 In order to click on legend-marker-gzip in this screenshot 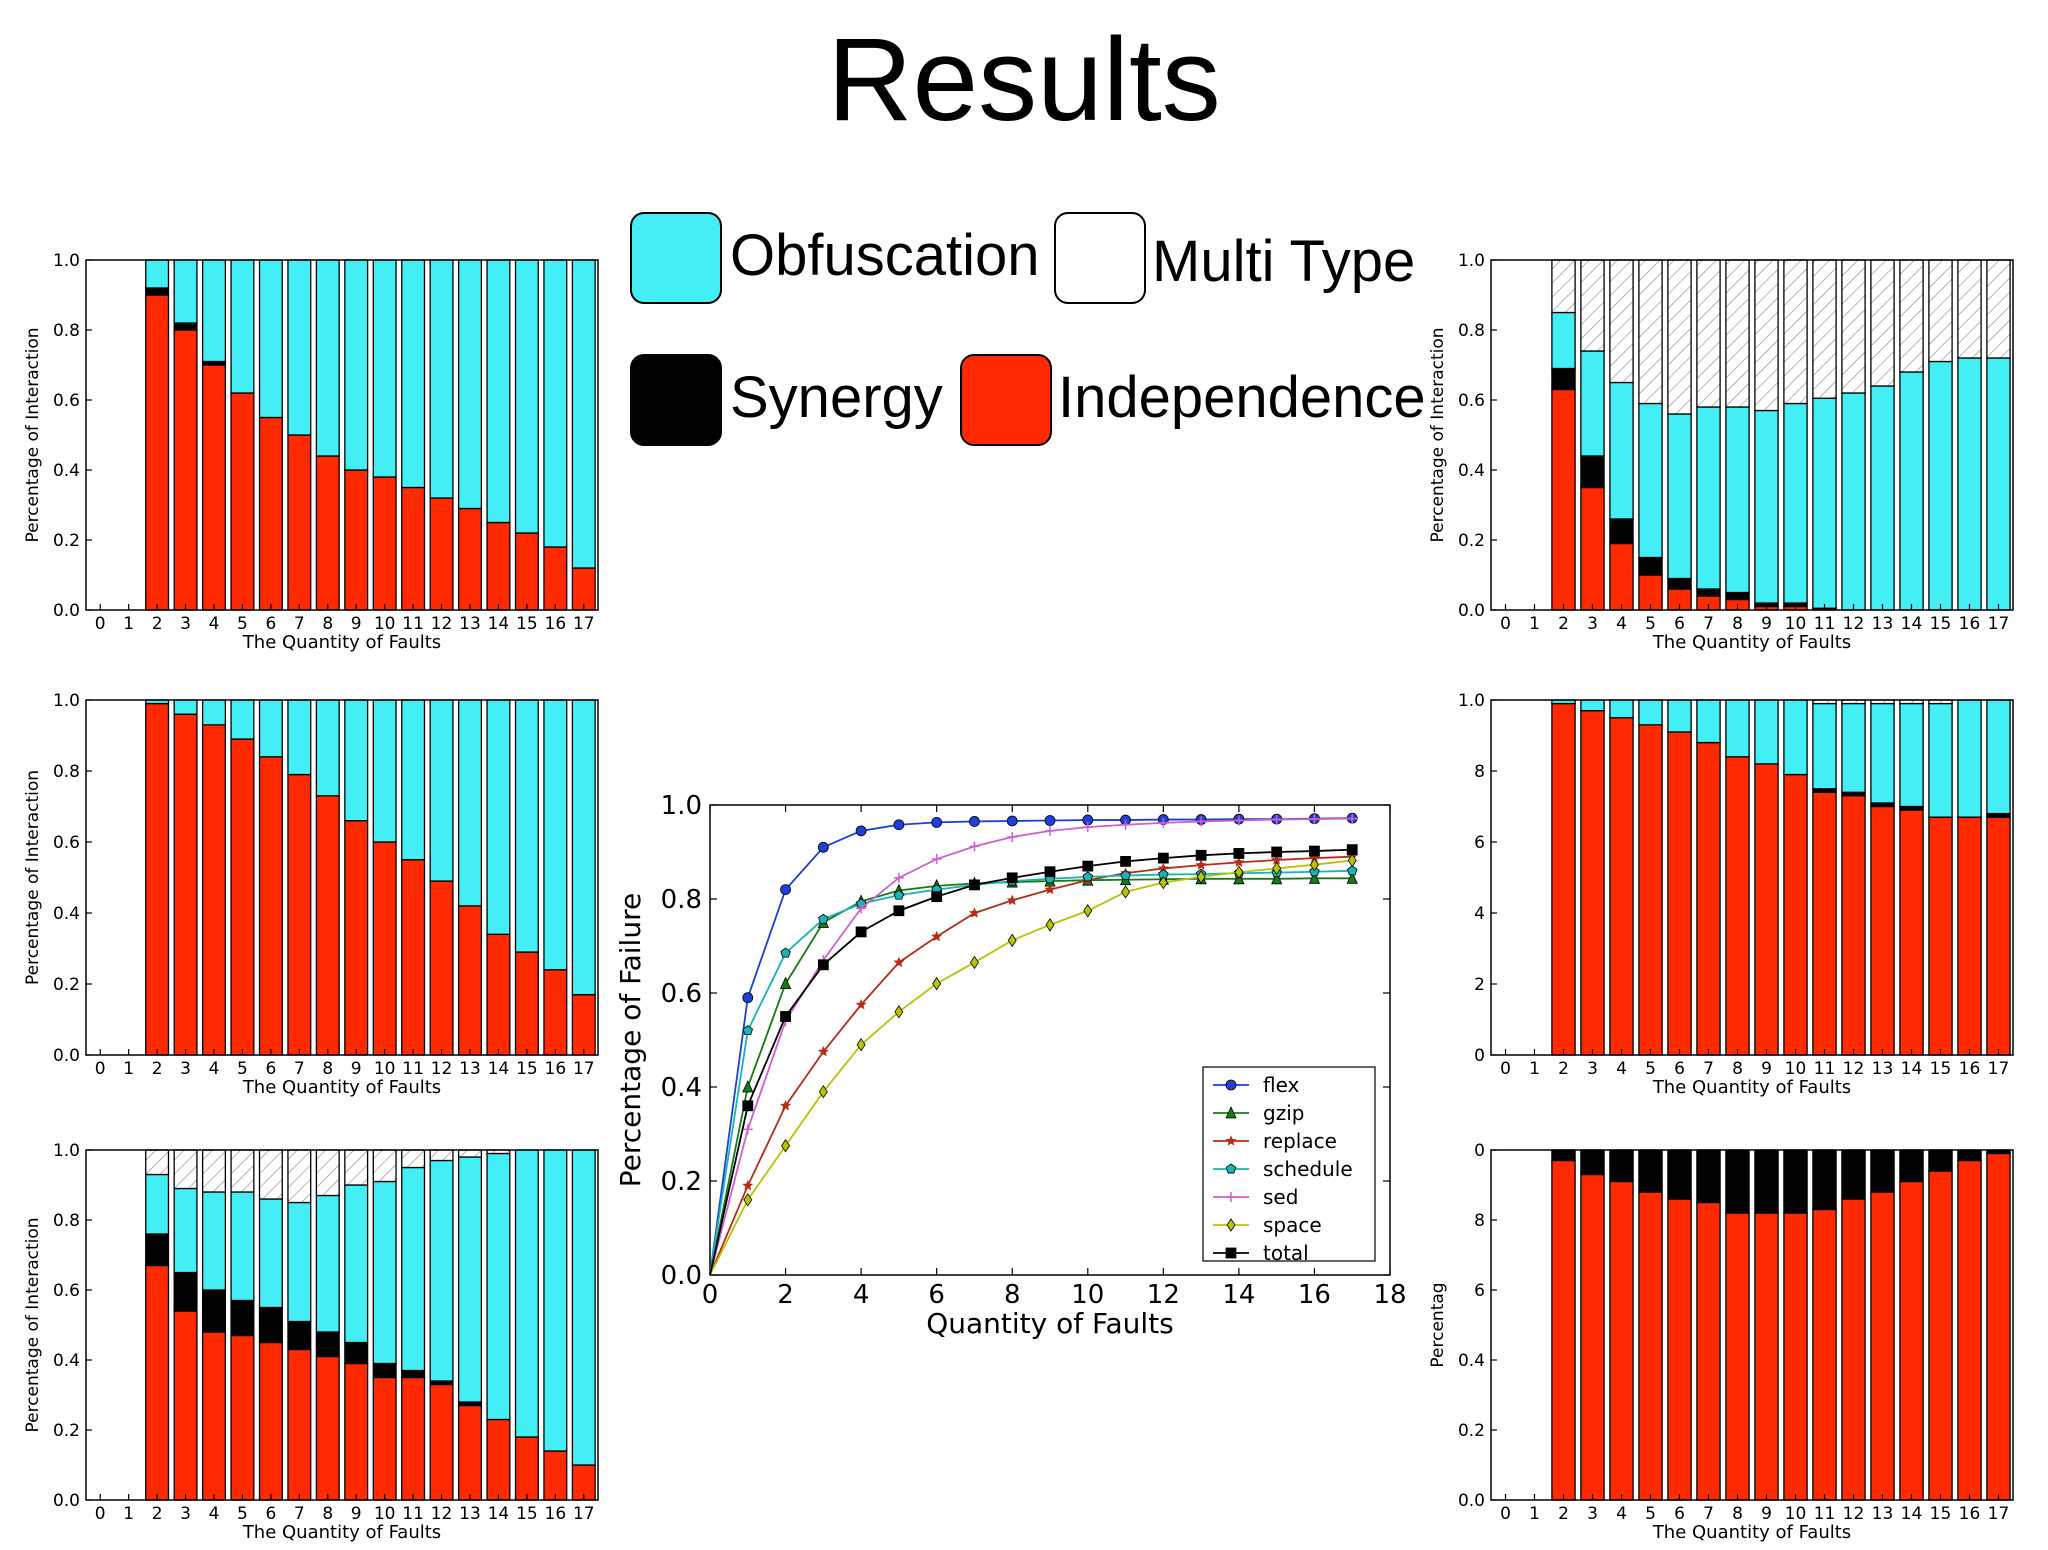, I will do `click(1231, 1112)`.